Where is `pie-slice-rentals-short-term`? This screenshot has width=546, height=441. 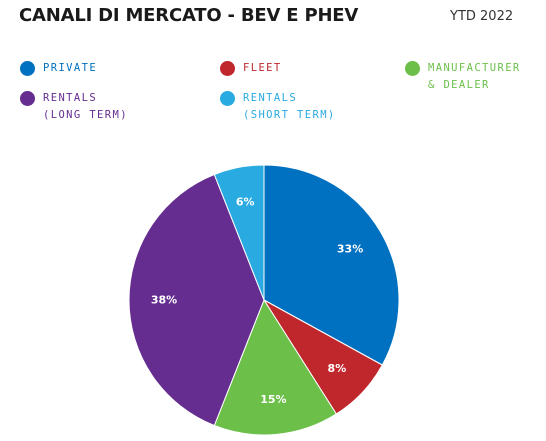
pie-slice-rentals-short-term is located at coordinates (239, 232).